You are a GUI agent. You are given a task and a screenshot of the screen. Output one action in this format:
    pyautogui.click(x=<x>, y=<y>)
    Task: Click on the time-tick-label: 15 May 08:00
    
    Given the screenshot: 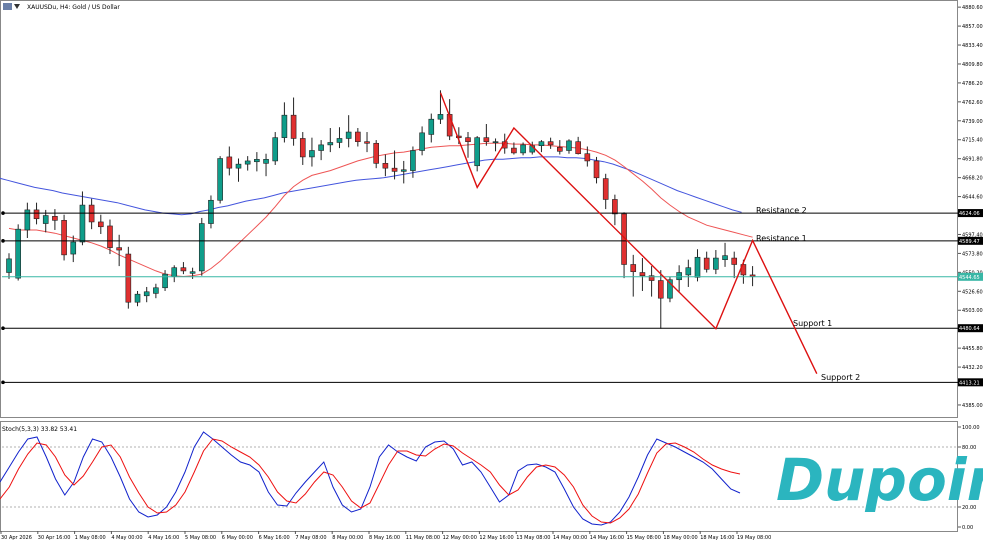 What is the action you would take?
    pyautogui.click(x=644, y=538)
    